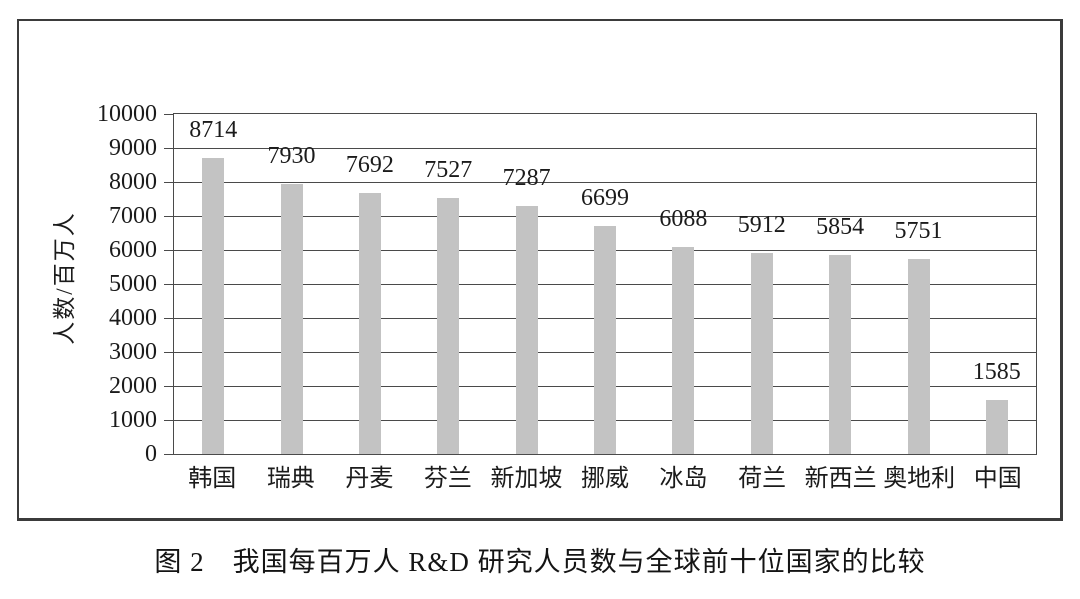  What do you see at coordinates (213, 129) in the screenshot?
I see `bar-value-label: 8714` at bounding box center [213, 129].